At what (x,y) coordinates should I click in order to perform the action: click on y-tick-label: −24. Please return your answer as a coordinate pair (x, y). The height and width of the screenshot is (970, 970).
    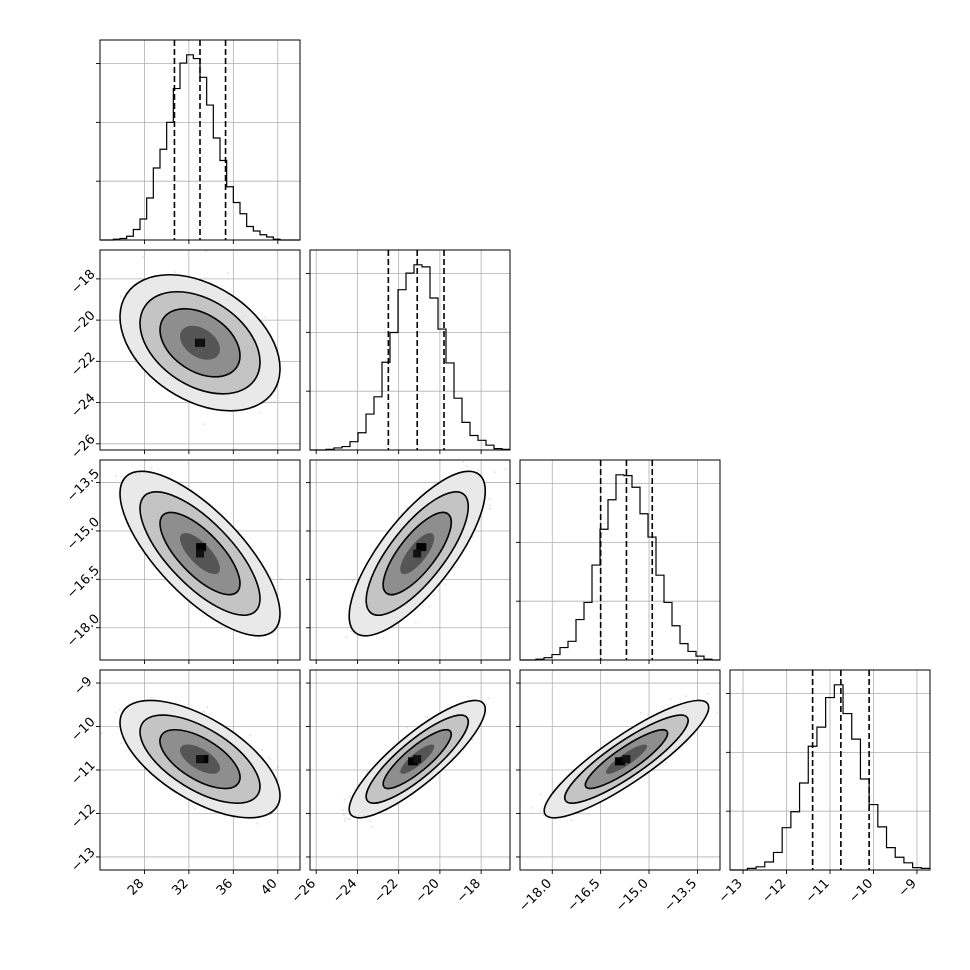
    Looking at the image, I should click on (84, 406).